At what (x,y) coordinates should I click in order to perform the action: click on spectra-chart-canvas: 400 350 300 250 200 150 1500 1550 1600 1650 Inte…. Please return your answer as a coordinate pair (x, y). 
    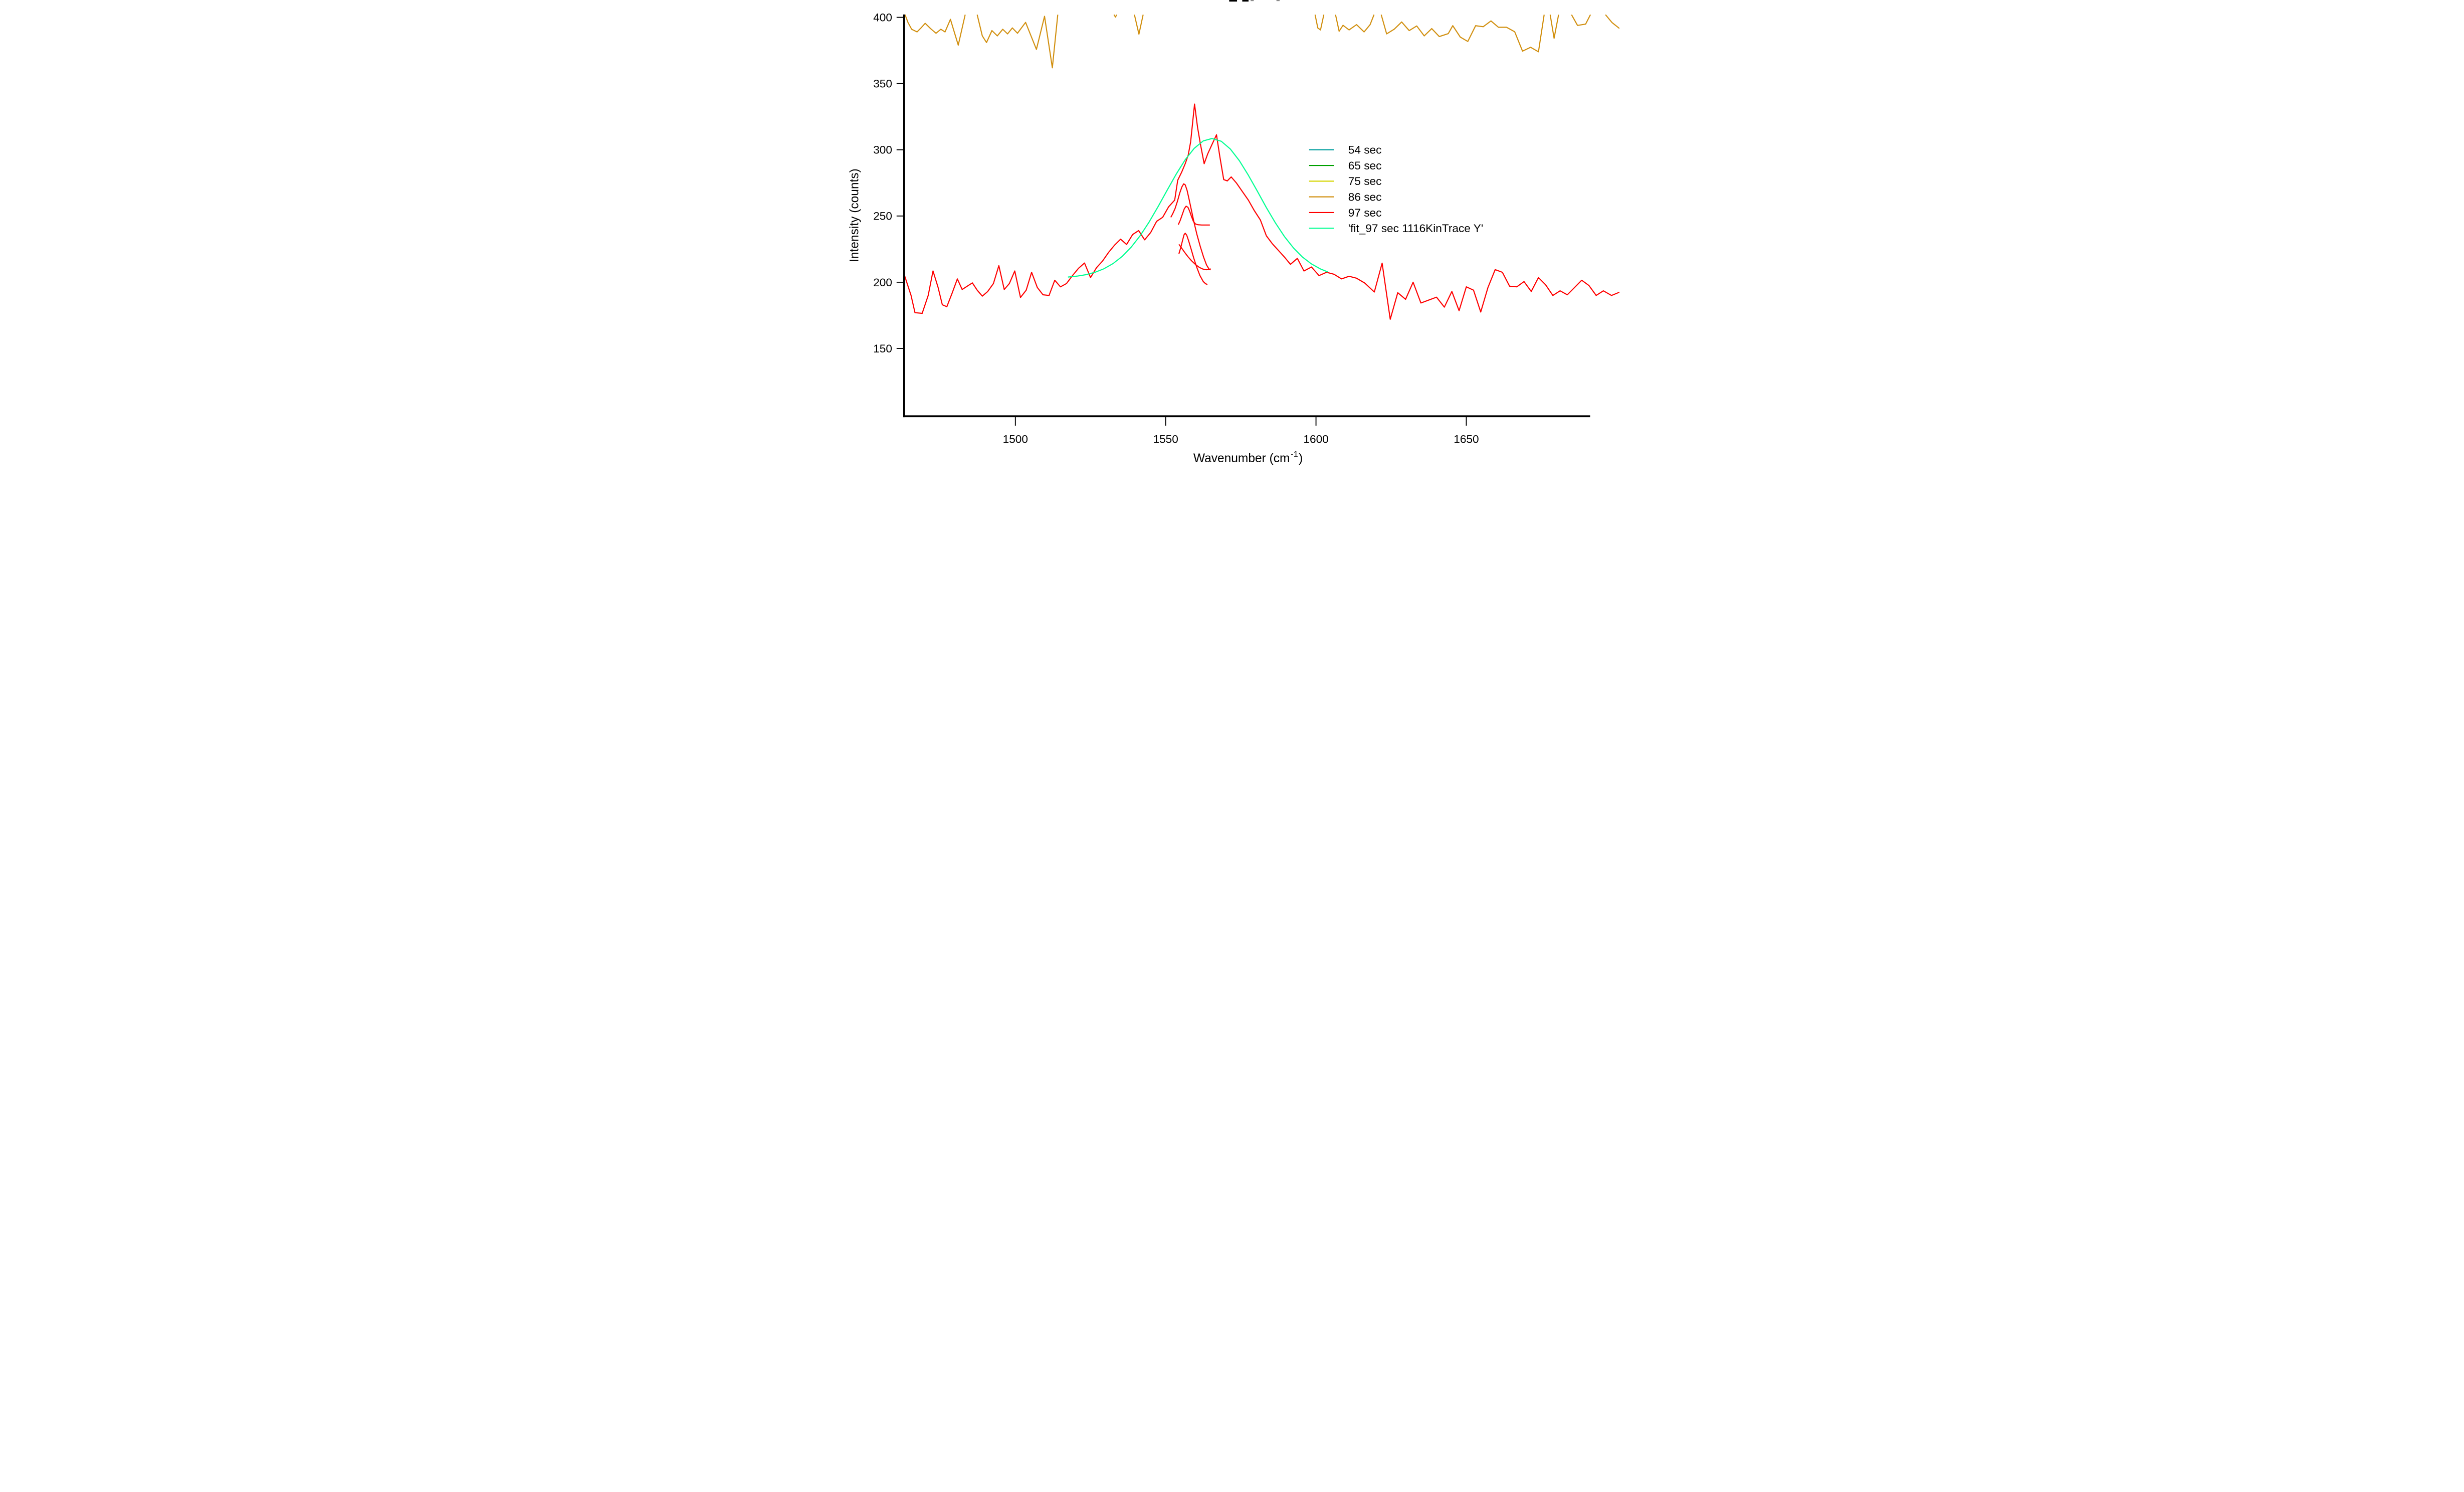
    Looking at the image, I should click on (1232, 234).